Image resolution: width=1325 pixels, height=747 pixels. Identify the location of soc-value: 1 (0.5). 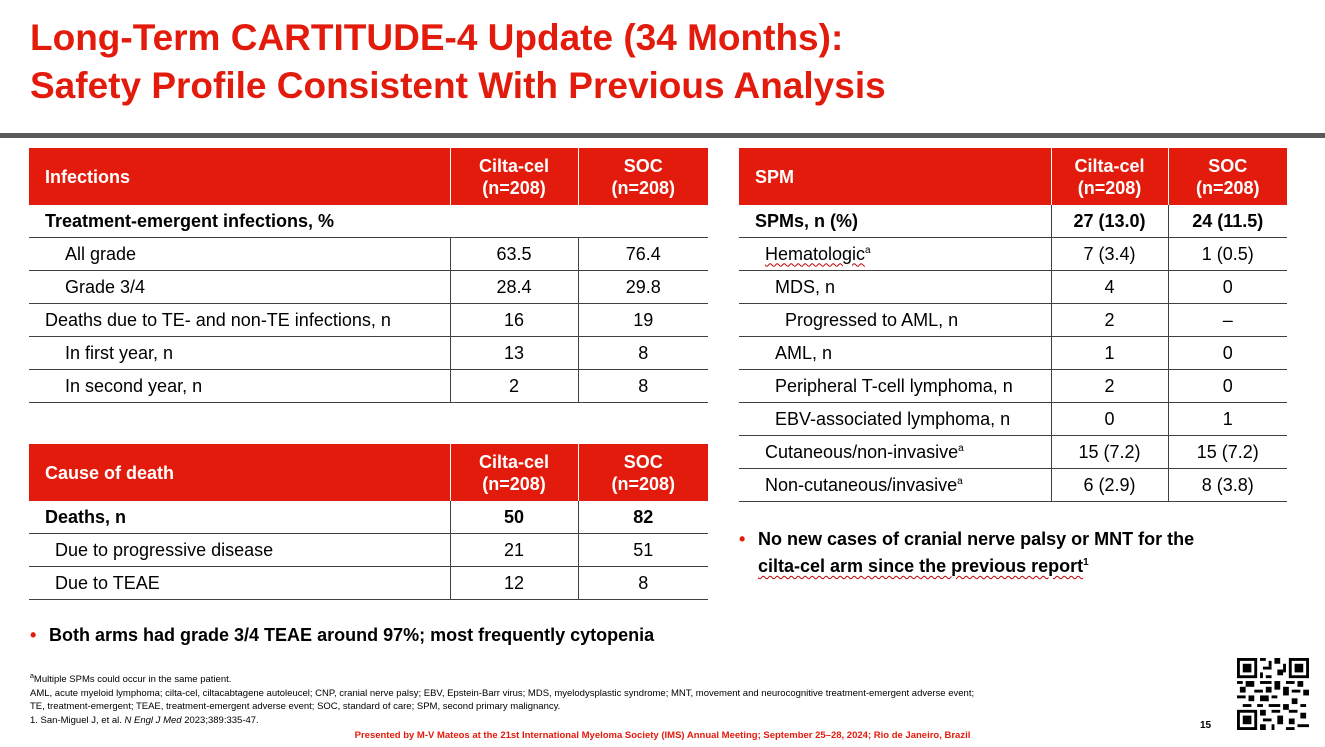
(1227, 254).